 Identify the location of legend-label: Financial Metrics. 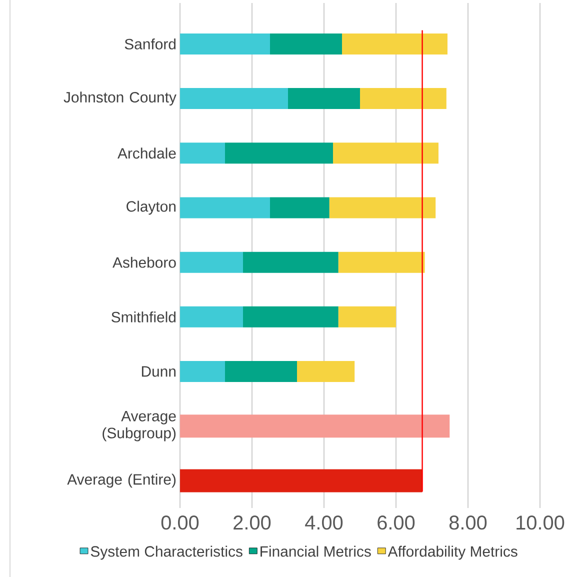
(315, 551).